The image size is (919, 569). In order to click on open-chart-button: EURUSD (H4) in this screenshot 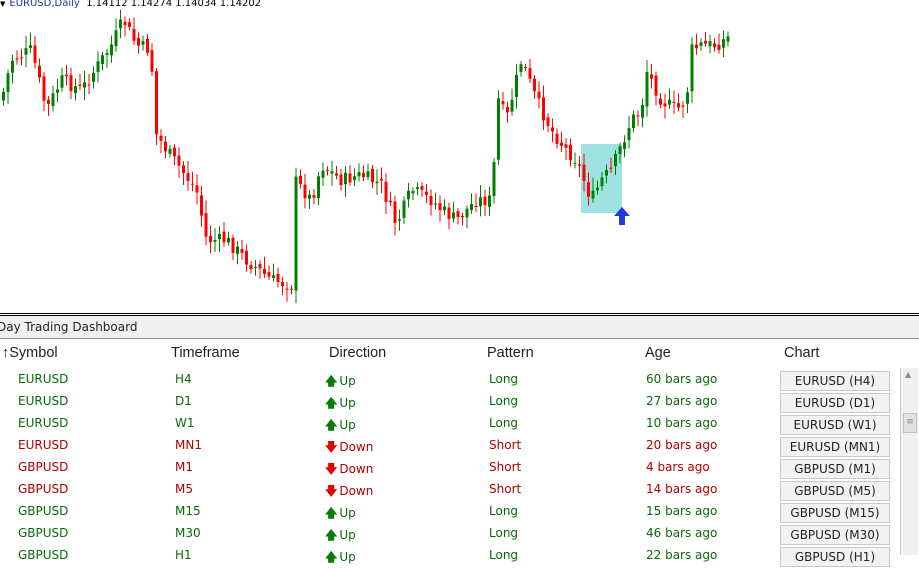, I will do `click(835, 381)`.